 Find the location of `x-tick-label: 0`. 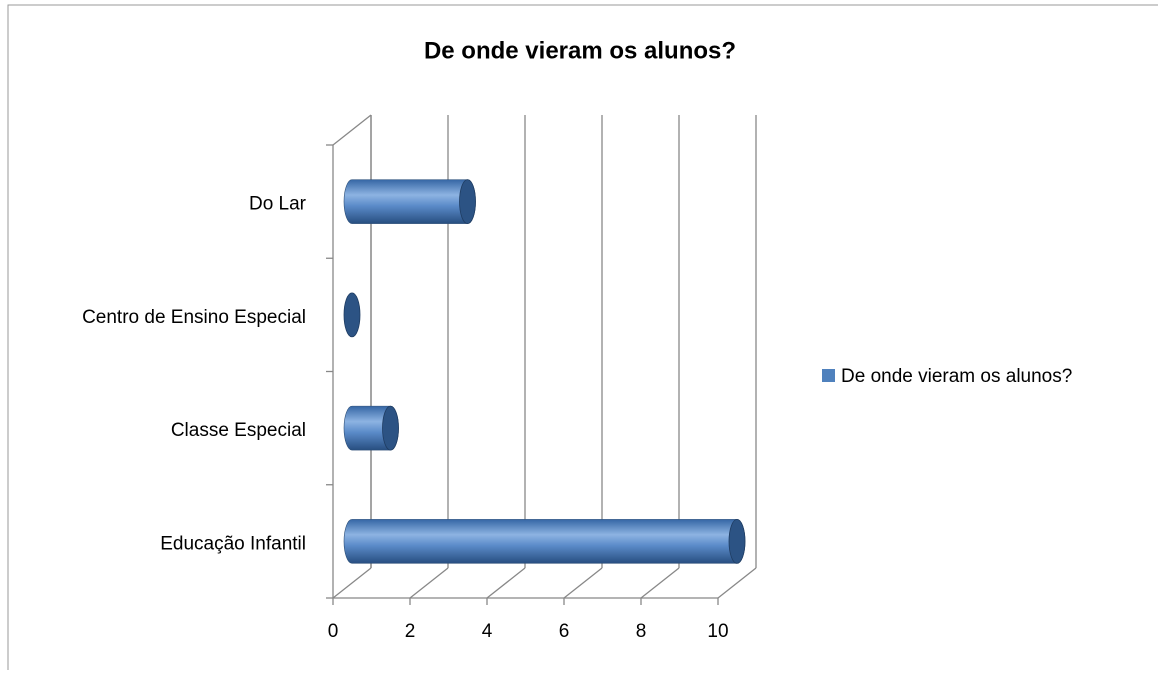

x-tick-label: 0 is located at coordinates (333, 631).